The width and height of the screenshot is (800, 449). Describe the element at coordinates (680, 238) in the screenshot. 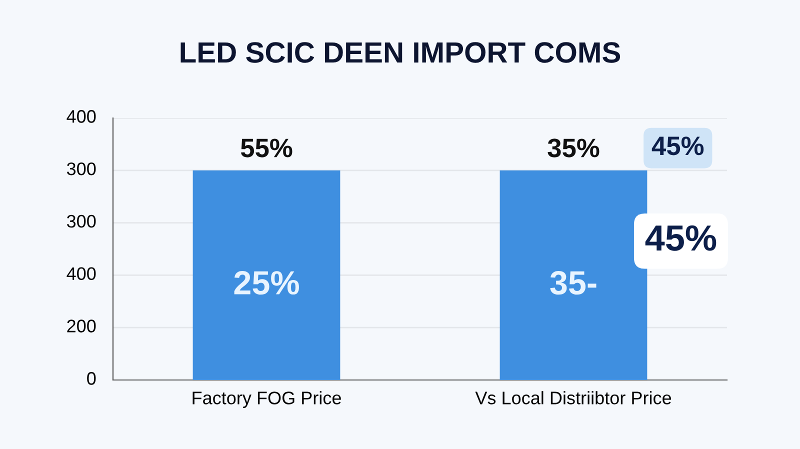

I see `annotation: 45%` at that location.